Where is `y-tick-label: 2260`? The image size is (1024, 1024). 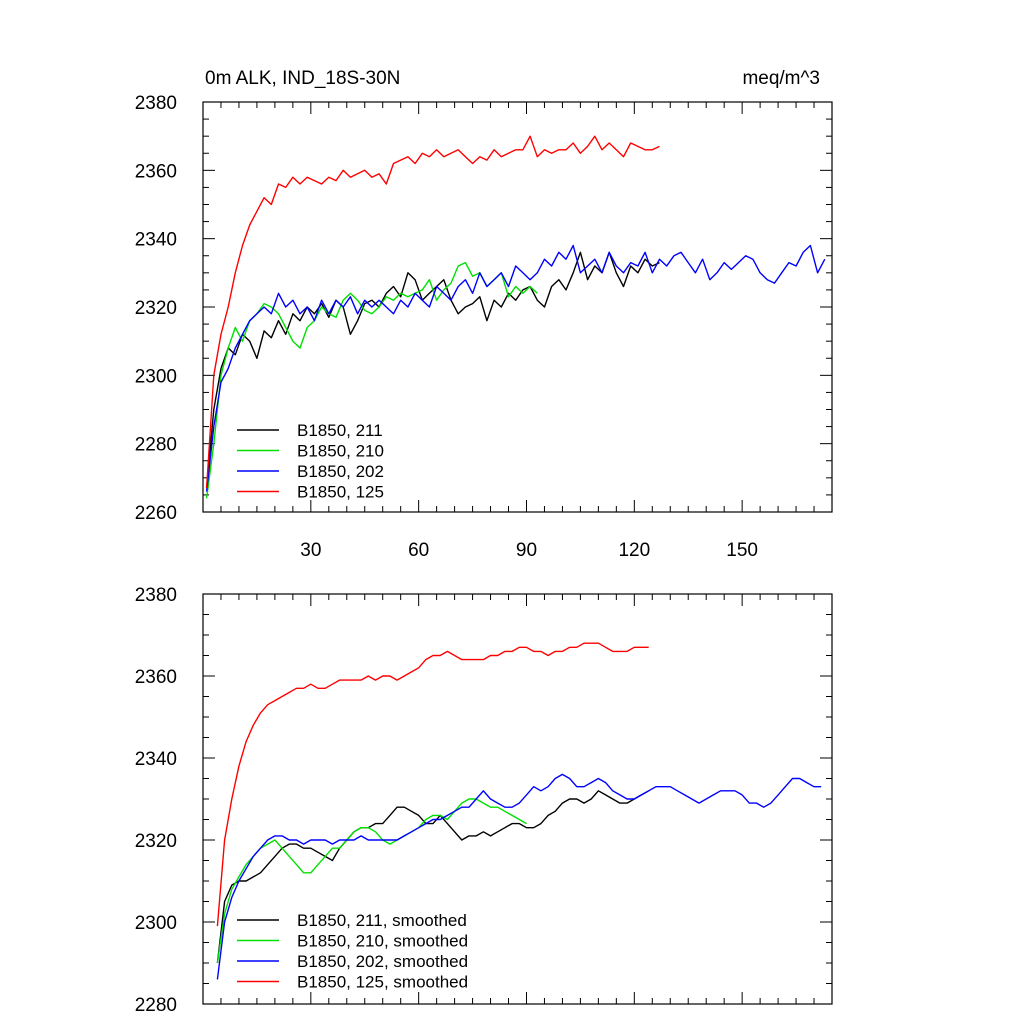
y-tick-label: 2260 is located at coordinates (156, 513).